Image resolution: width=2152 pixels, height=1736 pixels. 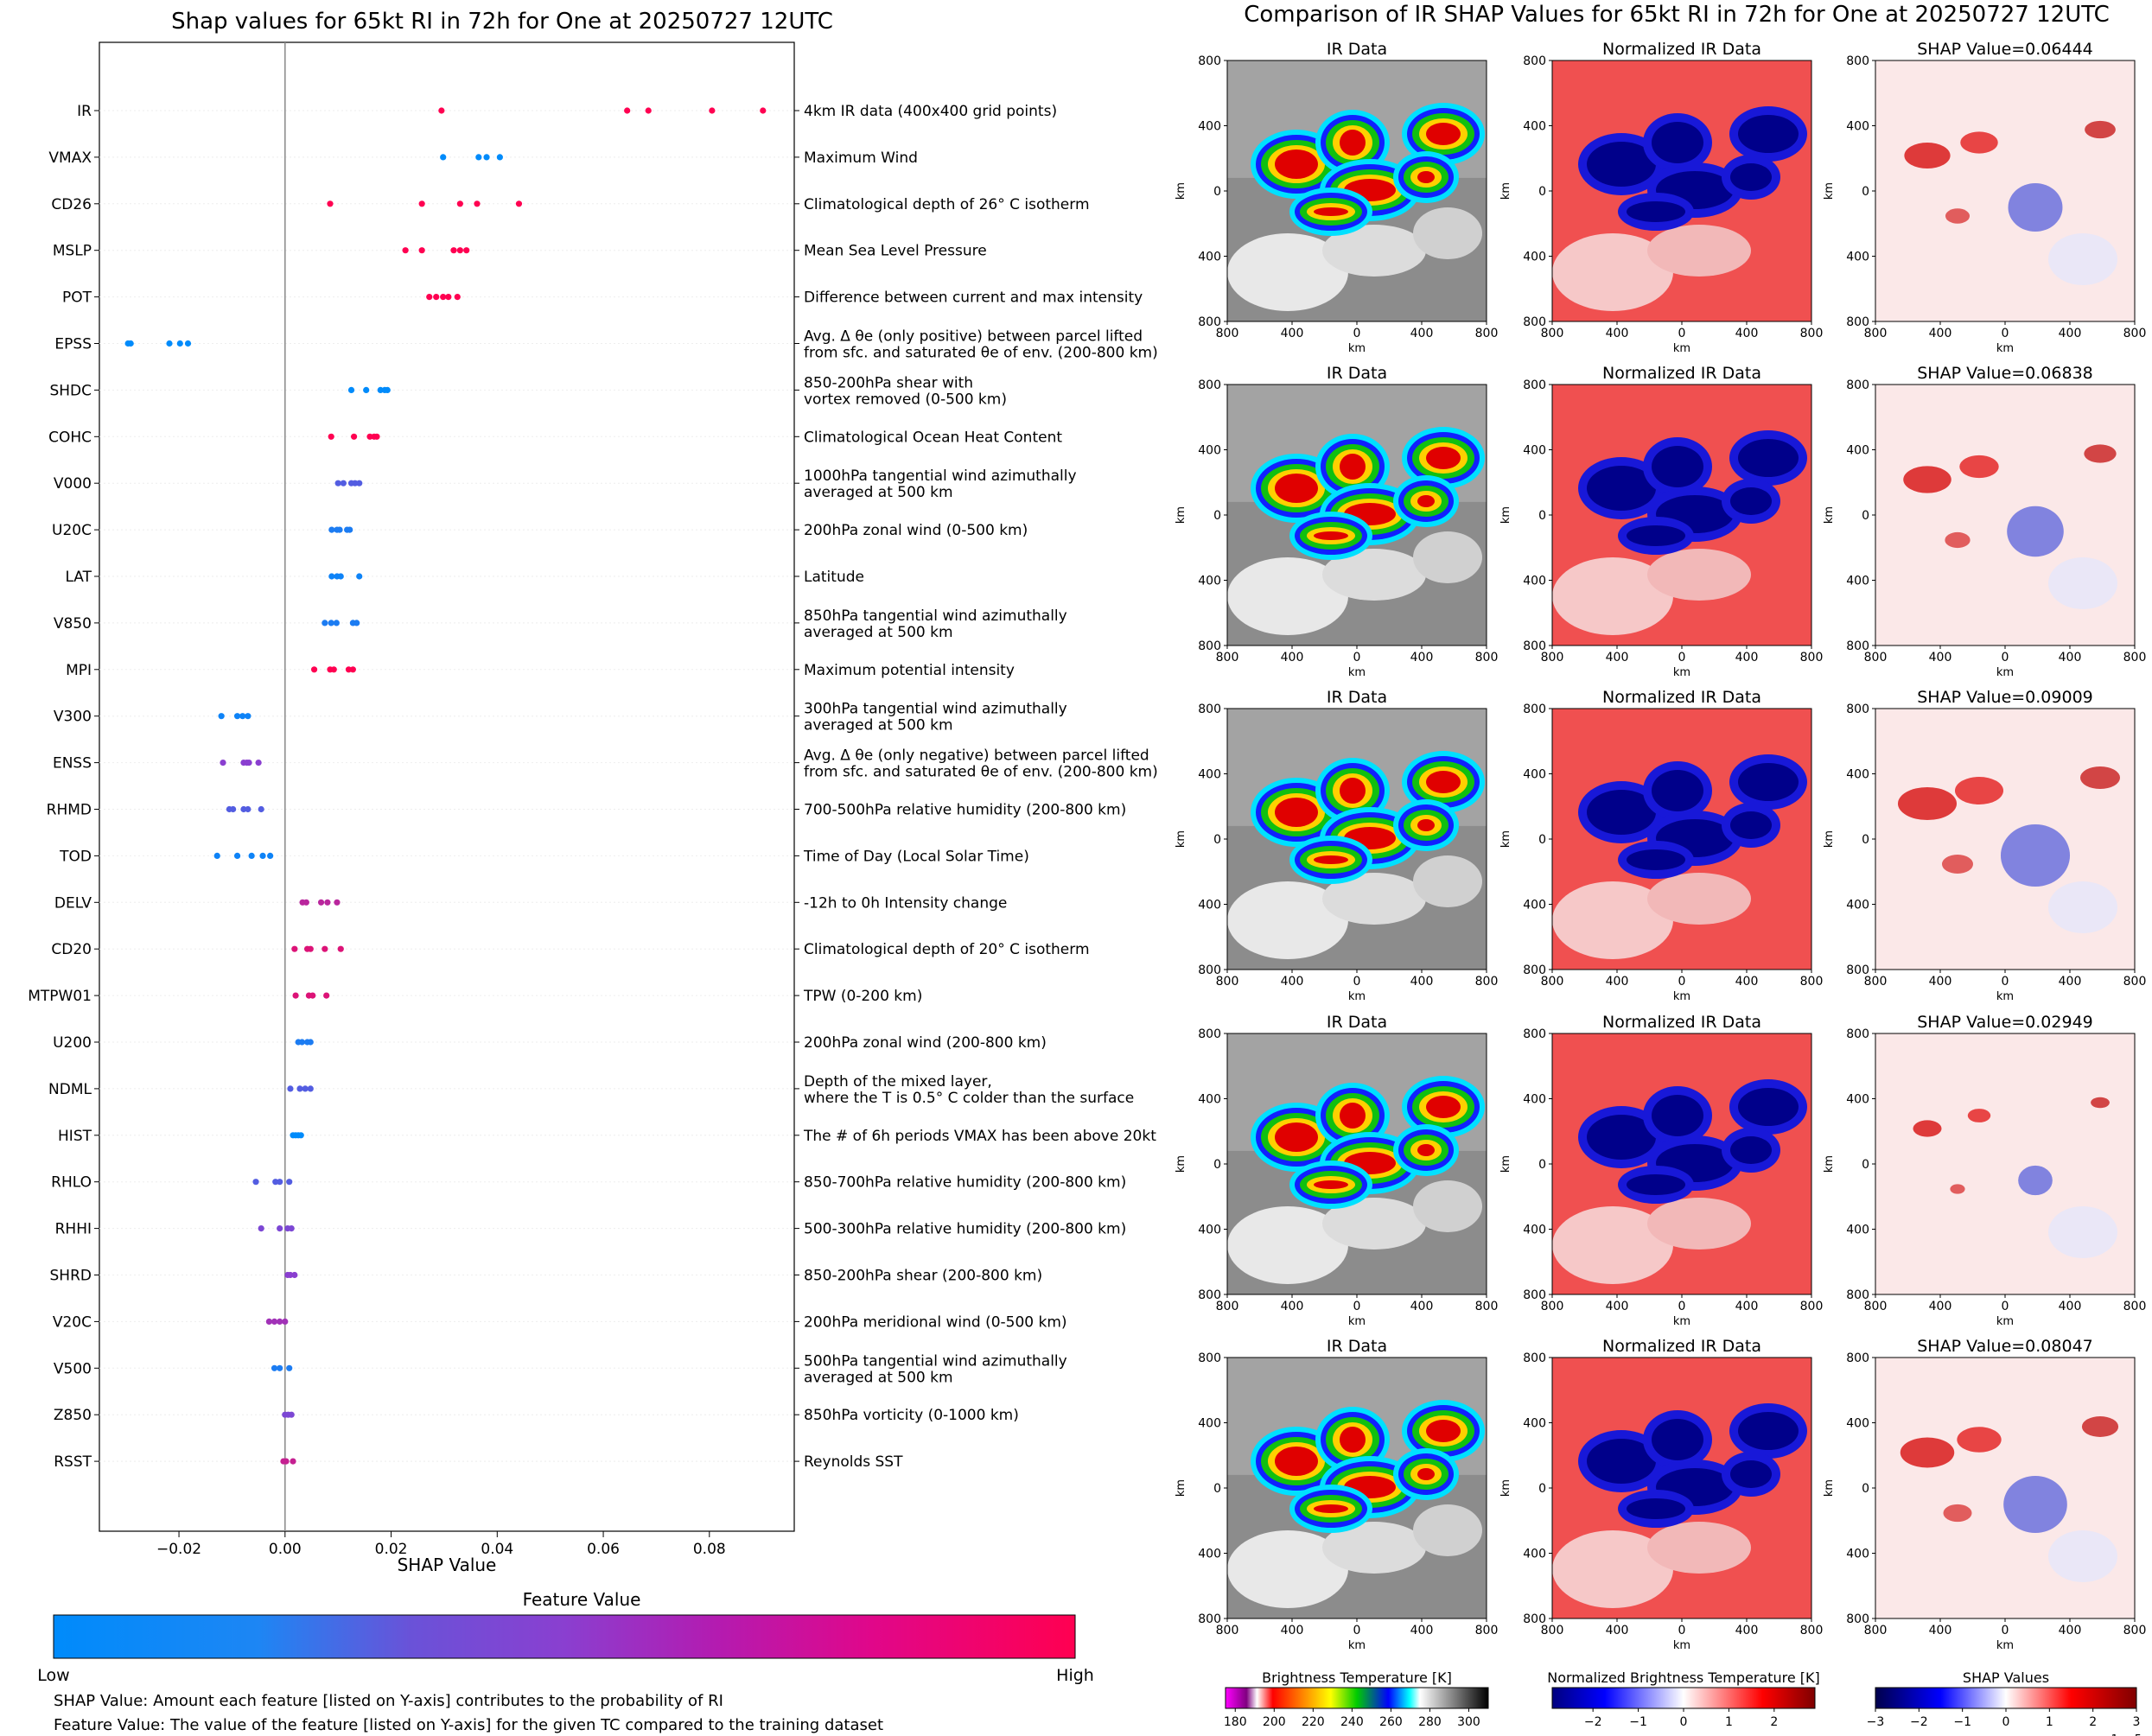 What do you see at coordinates (1682, 982) in the screenshot?
I see `x-tick-label: 0` at bounding box center [1682, 982].